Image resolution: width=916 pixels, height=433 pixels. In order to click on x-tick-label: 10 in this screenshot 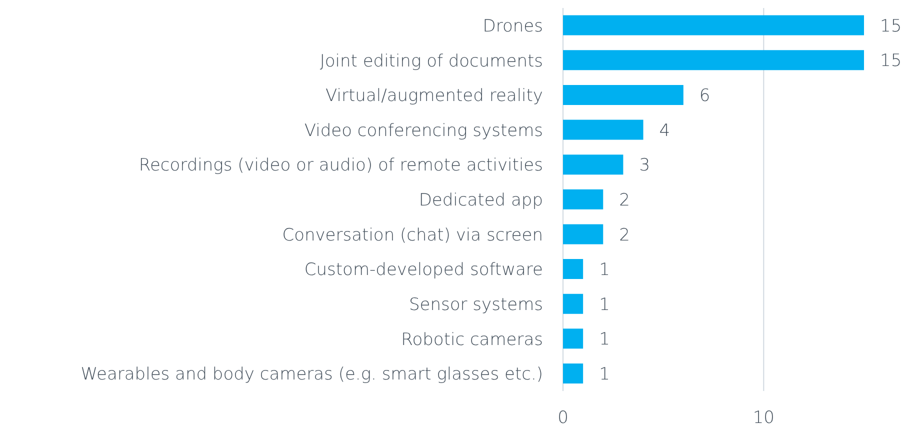, I will do `click(763, 418)`.